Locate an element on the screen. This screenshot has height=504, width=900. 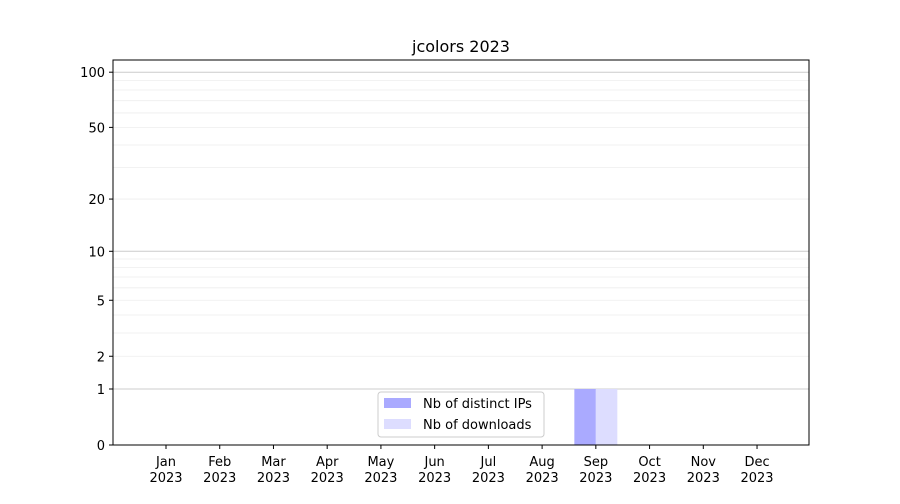
y-tick-label: 20 is located at coordinates (96, 200).